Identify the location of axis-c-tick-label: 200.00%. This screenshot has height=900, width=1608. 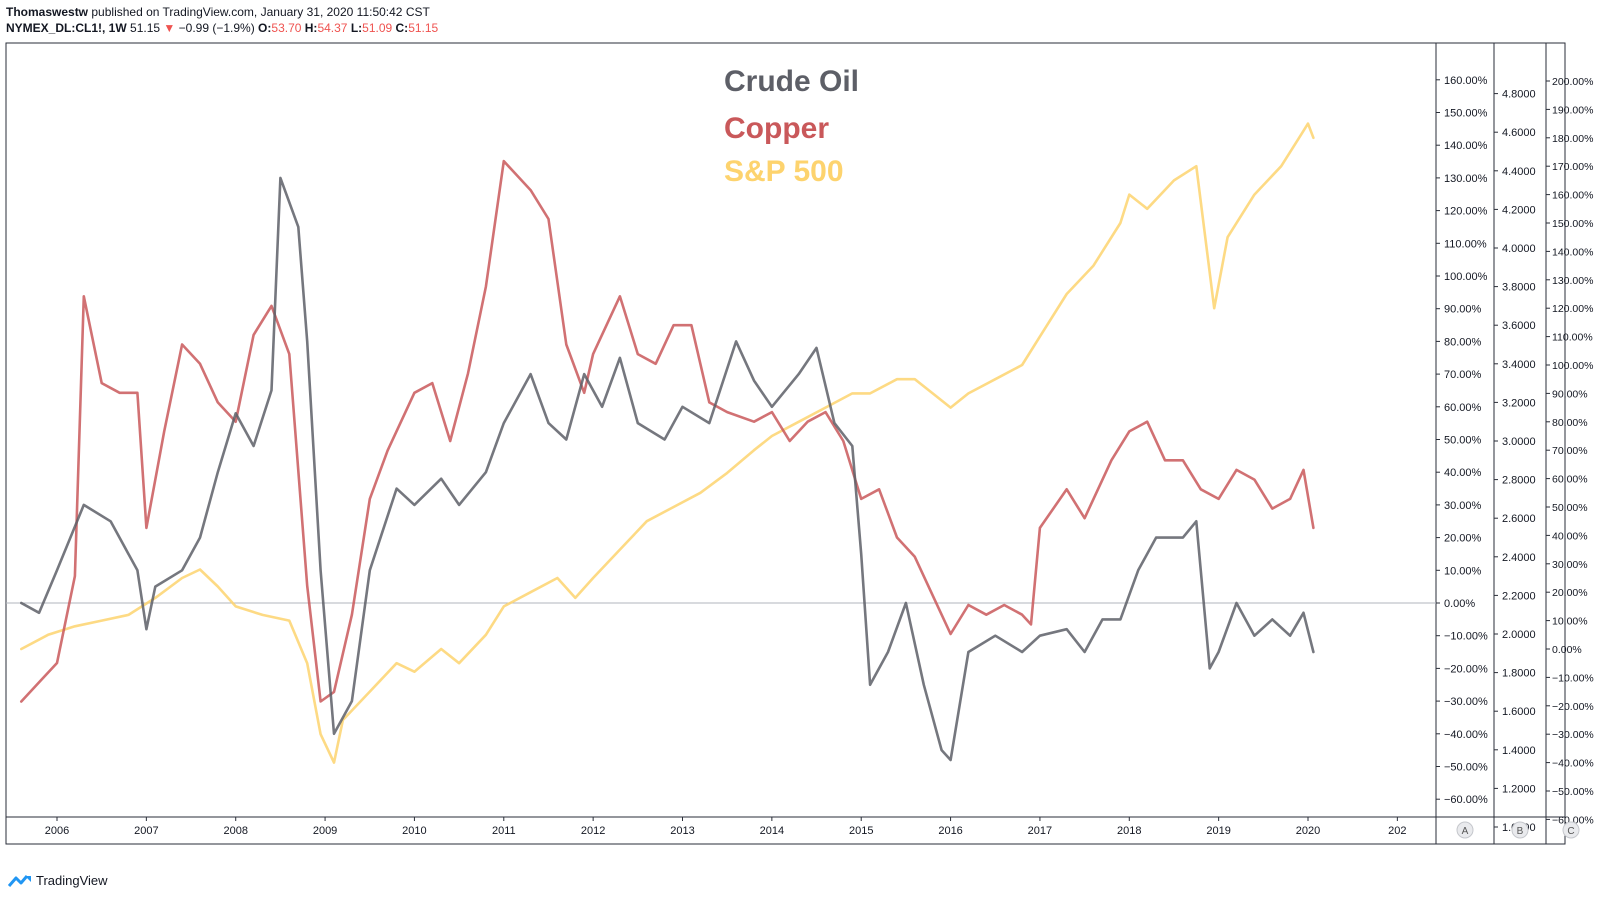
(1572, 82).